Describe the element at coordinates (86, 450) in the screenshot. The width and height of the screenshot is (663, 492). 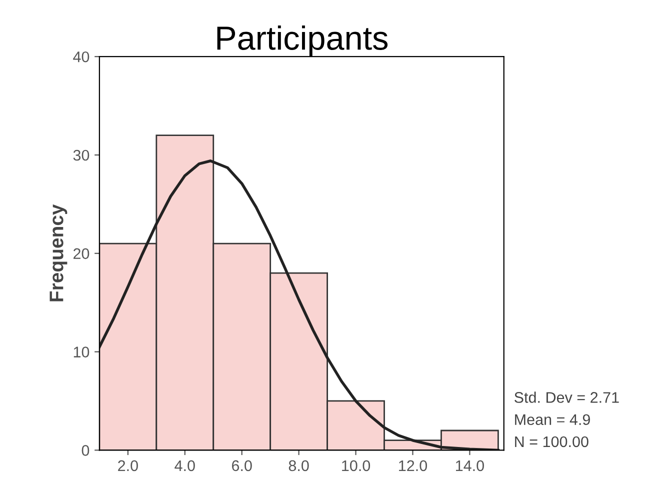
I see `y-tick-label: 0` at that location.